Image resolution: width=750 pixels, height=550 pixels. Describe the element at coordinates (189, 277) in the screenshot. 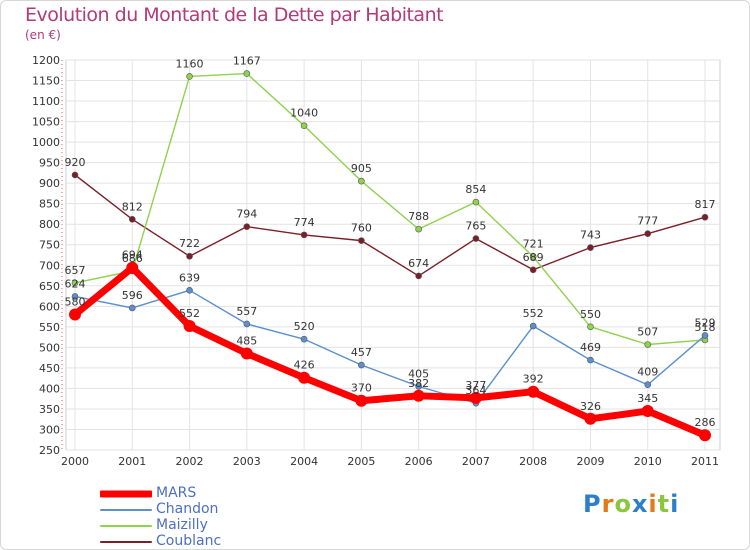

I see `data-label-chandon: 639` at that location.